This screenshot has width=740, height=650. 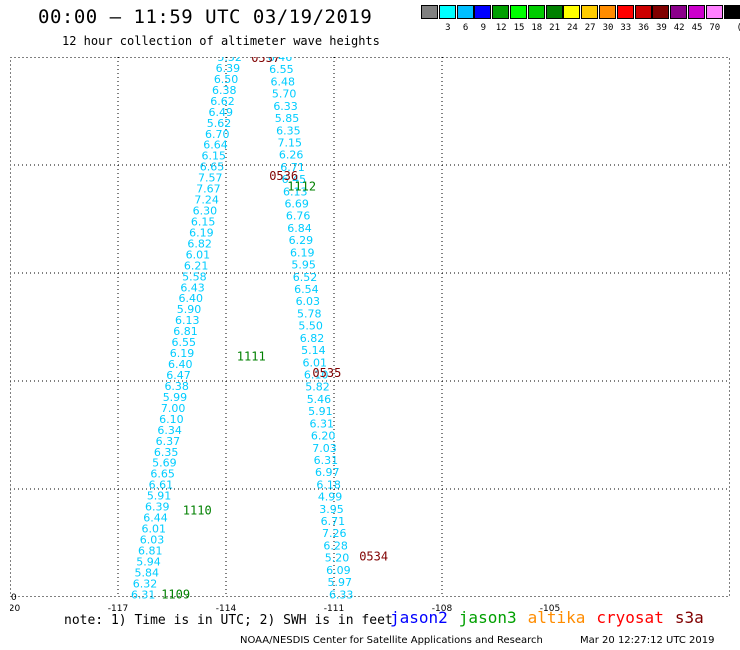 I want to click on wave-height-value: 6.97, so click(x=327, y=472).